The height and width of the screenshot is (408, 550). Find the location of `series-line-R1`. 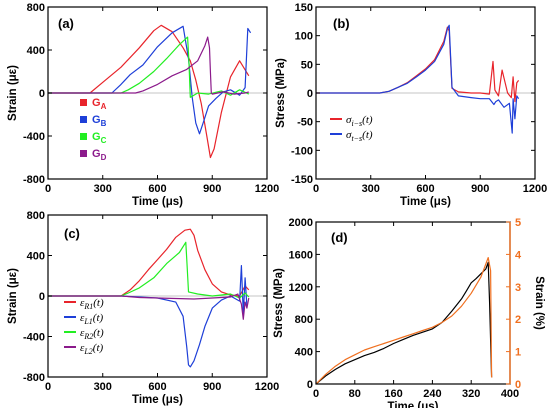

series-line-R1 is located at coordinates (149, 262).